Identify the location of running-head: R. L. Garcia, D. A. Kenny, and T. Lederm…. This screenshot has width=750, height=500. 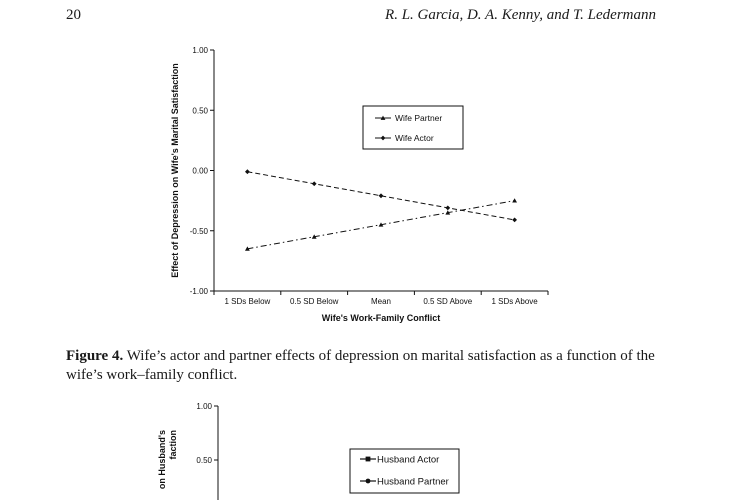
(520, 15).